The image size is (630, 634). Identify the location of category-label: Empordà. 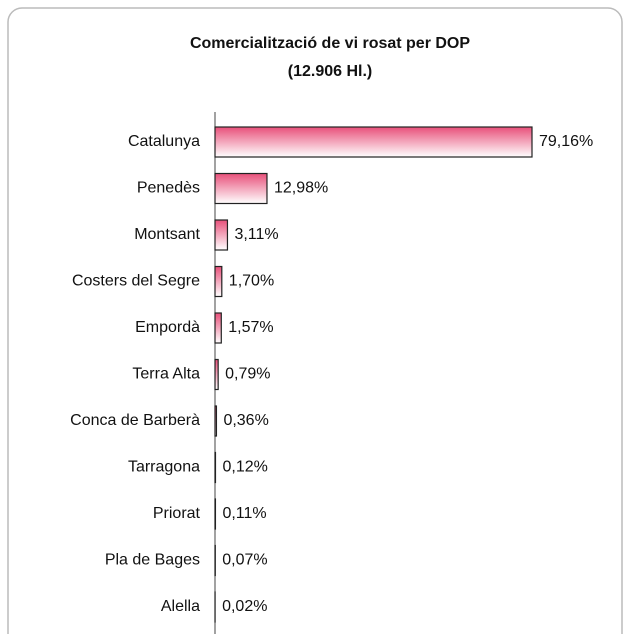
(167, 327).